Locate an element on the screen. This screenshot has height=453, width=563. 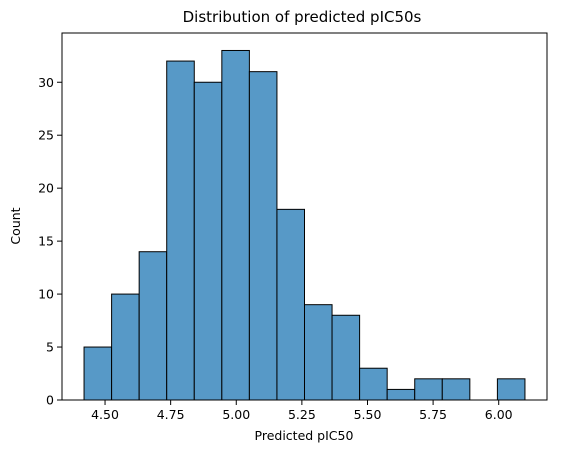
y-axis-label: Count is located at coordinates (15, 225).